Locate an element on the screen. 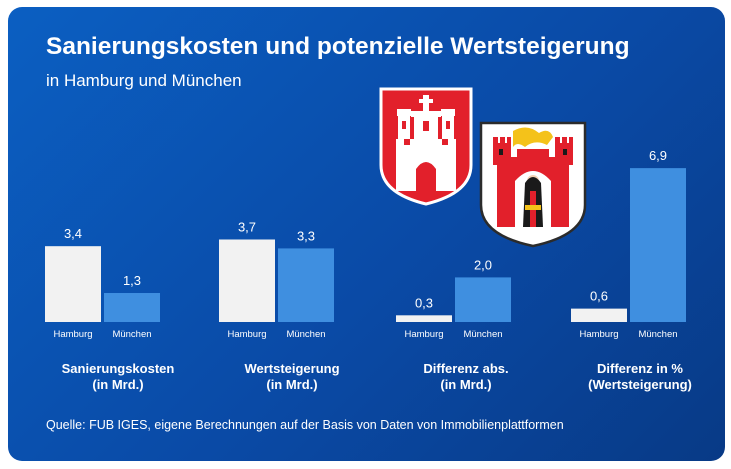 The height and width of the screenshot is (469, 731). bar-münchen-2 is located at coordinates (483, 299).